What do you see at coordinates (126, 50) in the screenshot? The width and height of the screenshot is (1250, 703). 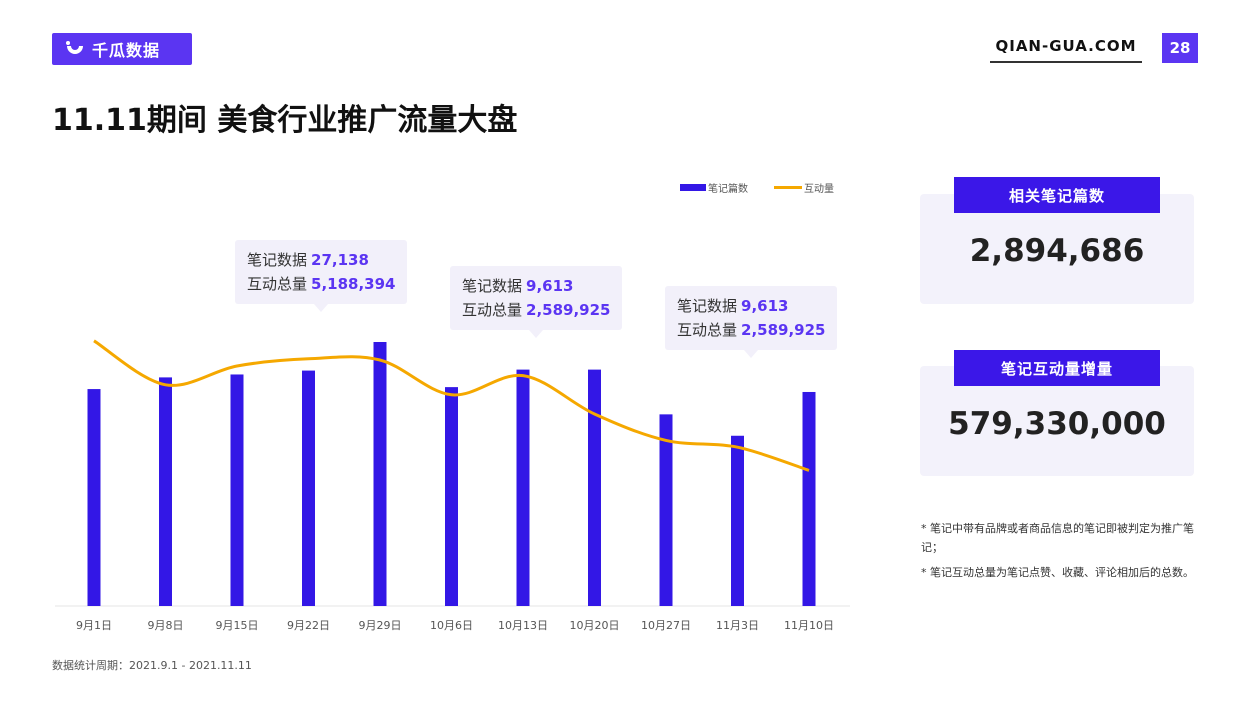 I see `brand-name: 千瓜数据` at bounding box center [126, 50].